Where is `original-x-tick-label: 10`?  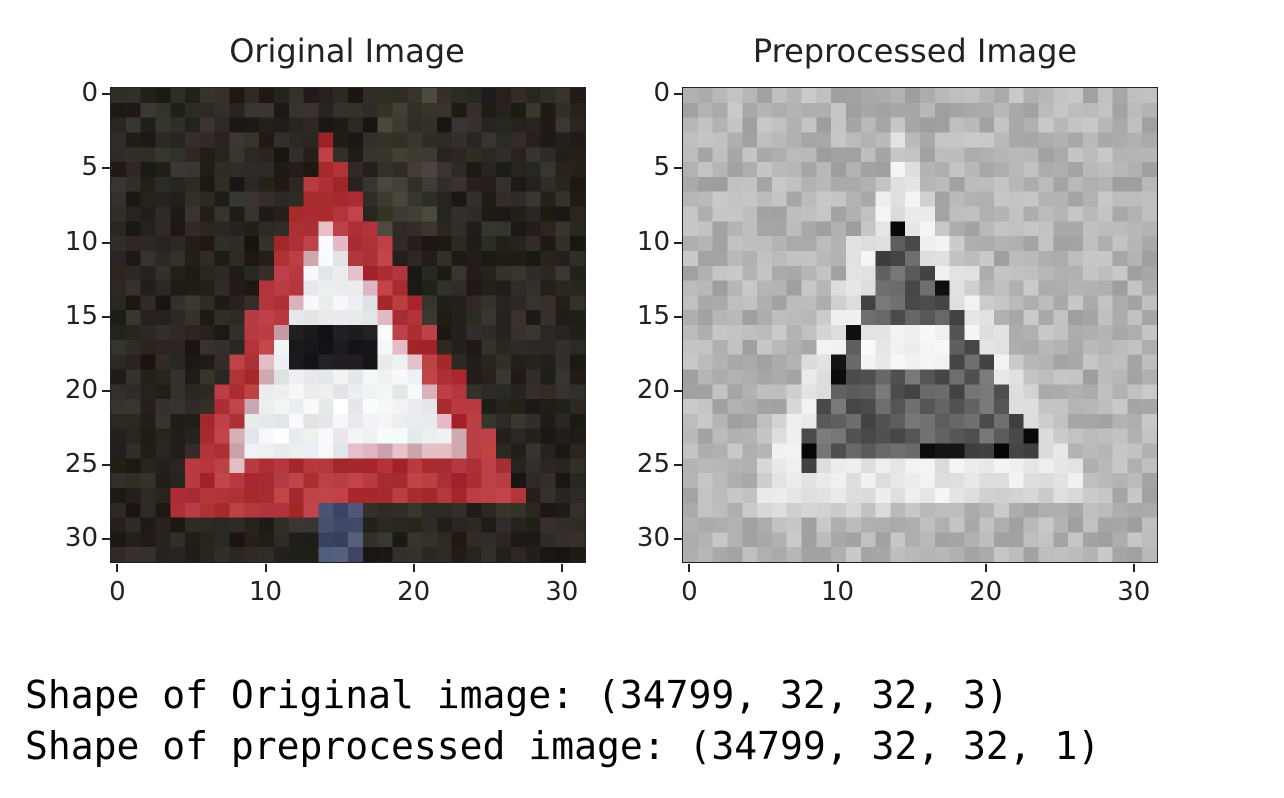
original-x-tick-label: 10 is located at coordinates (265, 592).